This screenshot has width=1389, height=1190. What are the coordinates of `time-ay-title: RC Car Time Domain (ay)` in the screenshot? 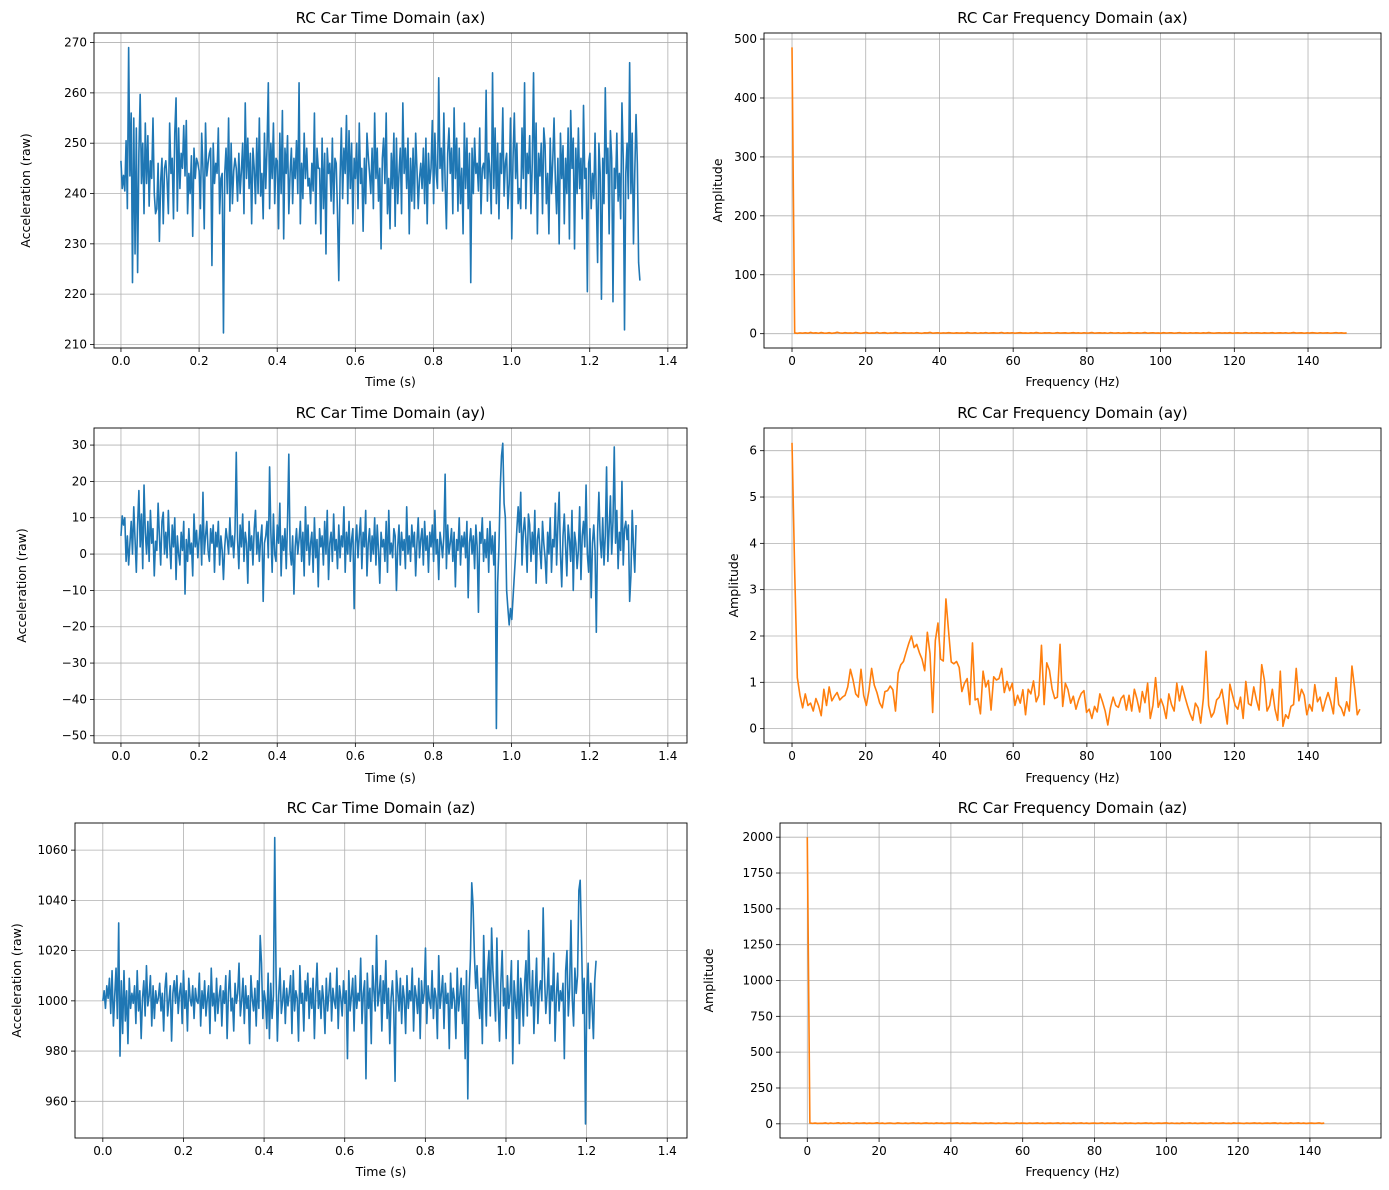 It's located at (391, 413).